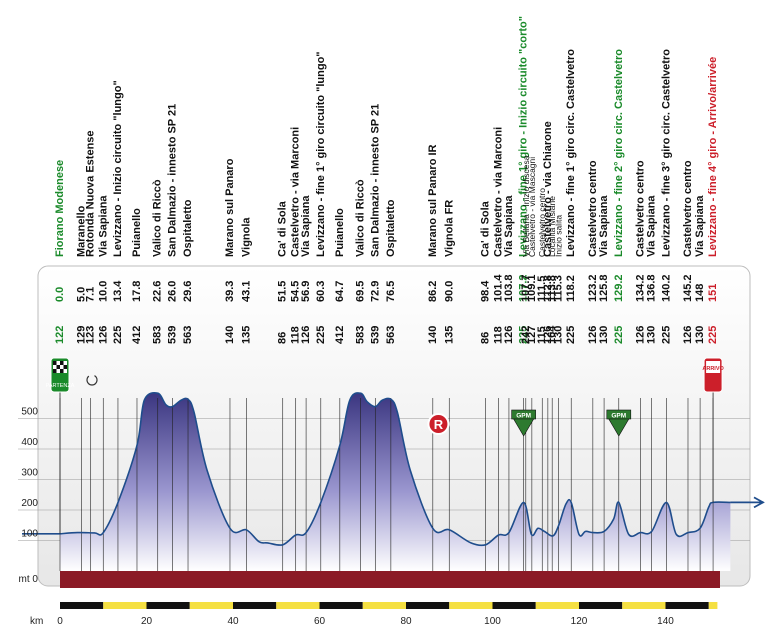 This screenshot has width=768, height=630. What do you see at coordinates (552, 334) in the screenshot?
I see `waypoint-altitude: 164` at bounding box center [552, 334].